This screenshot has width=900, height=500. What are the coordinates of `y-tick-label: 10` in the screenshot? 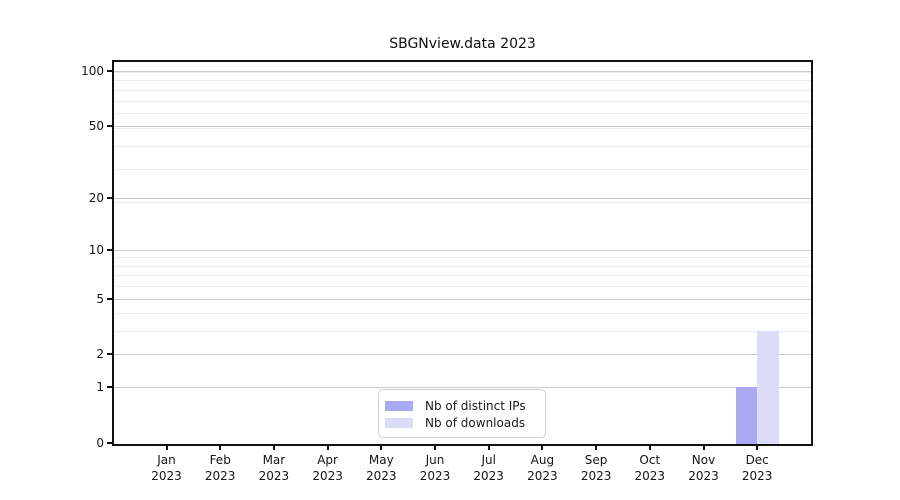 It's located at (96, 249).